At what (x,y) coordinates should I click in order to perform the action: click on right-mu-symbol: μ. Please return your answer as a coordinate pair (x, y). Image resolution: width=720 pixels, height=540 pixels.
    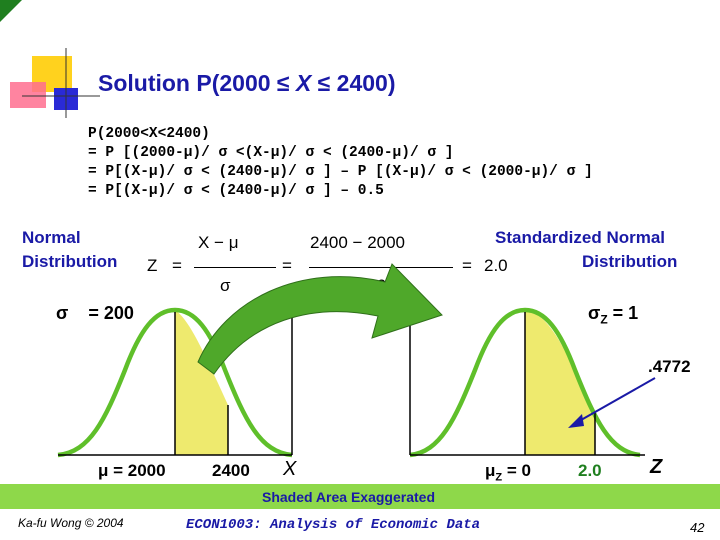
    Looking at the image, I should click on (490, 470).